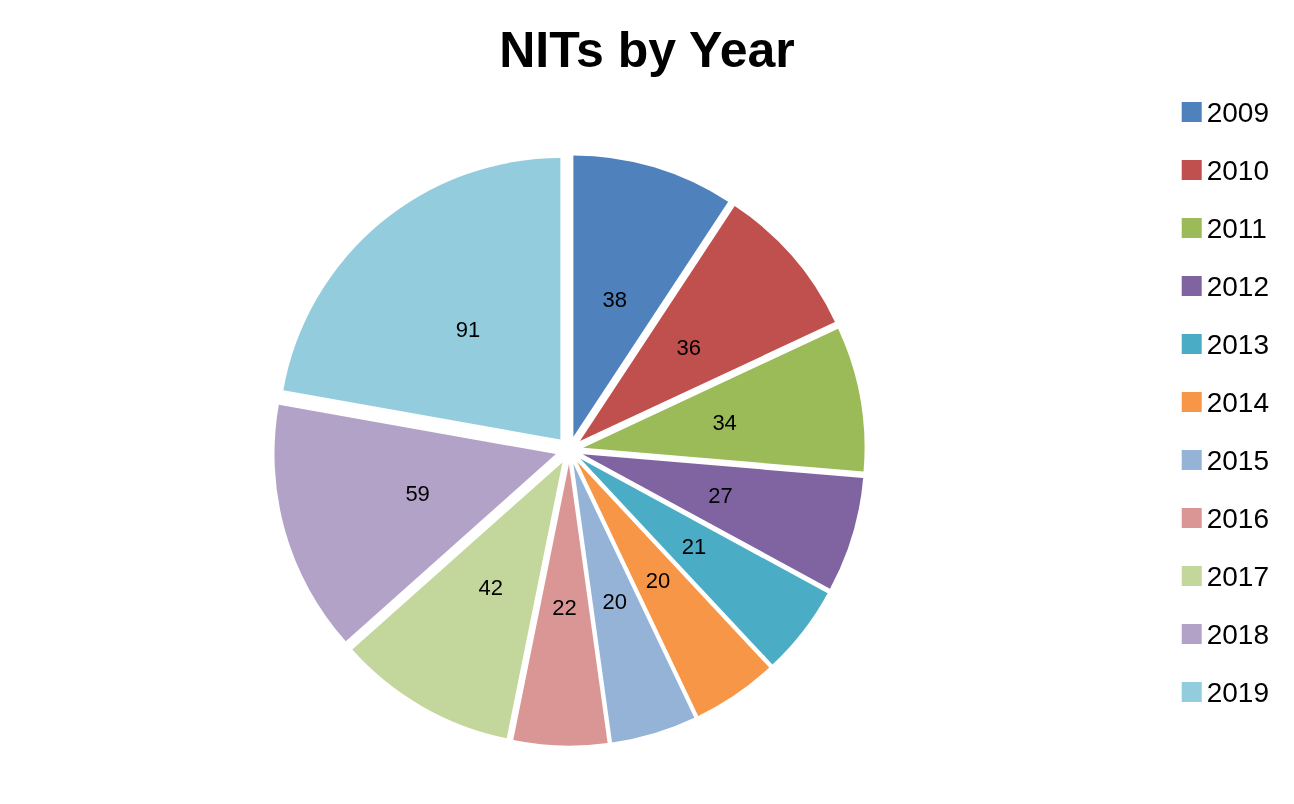  Describe the element at coordinates (1238, 344) in the screenshot. I see `legend-label: 2013` at that location.